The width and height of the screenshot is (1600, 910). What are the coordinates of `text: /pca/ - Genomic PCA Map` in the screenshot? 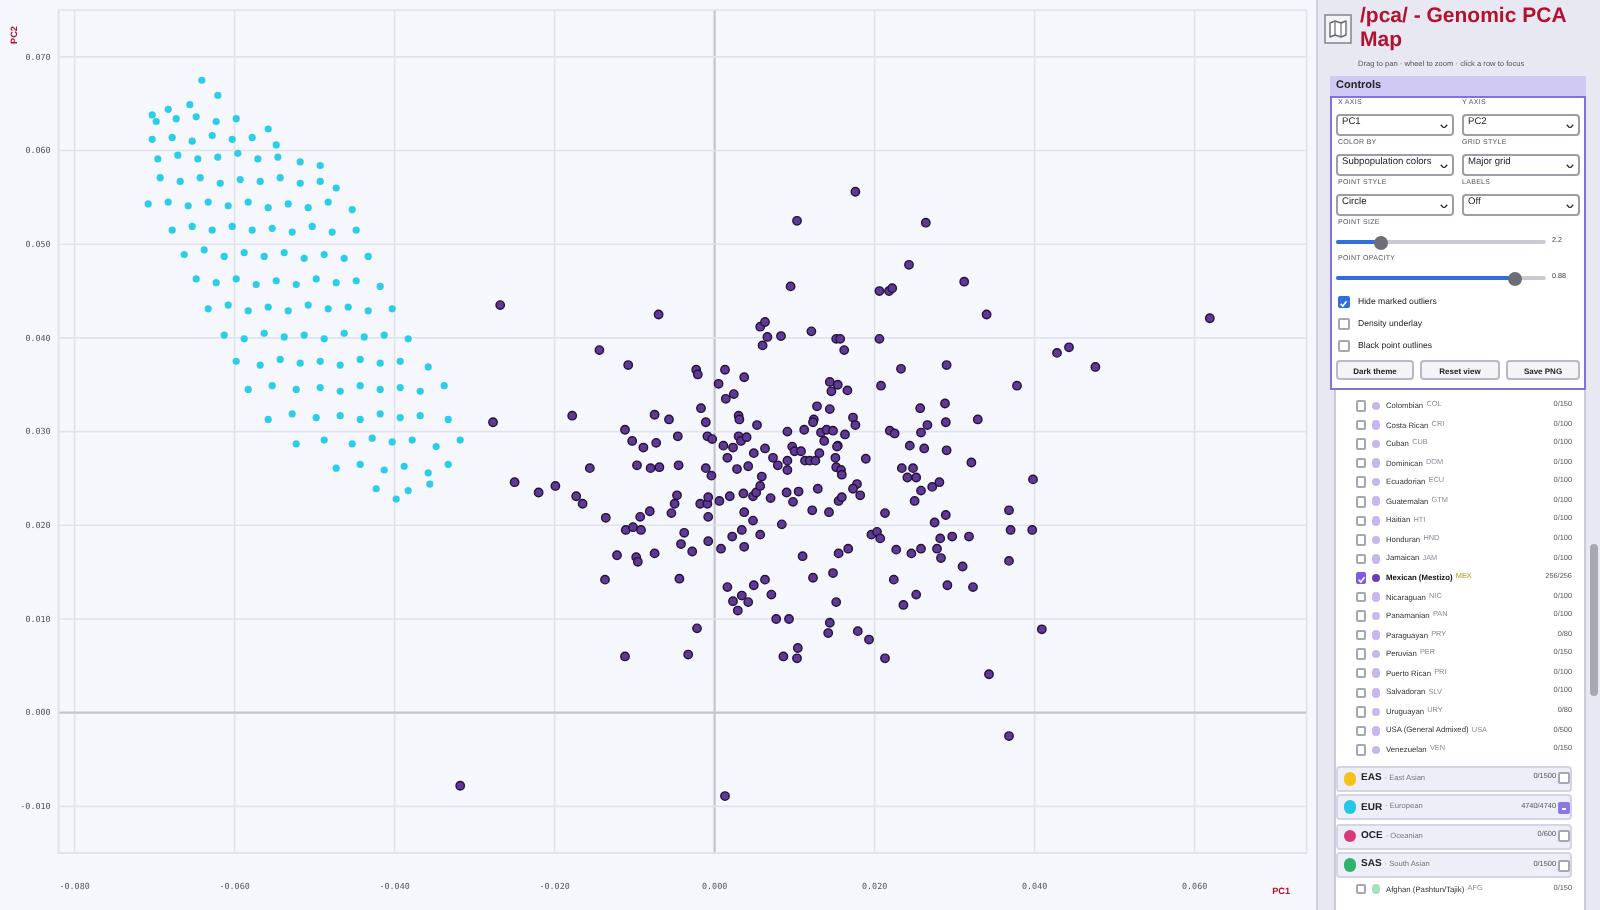 It's located at (1464, 28).